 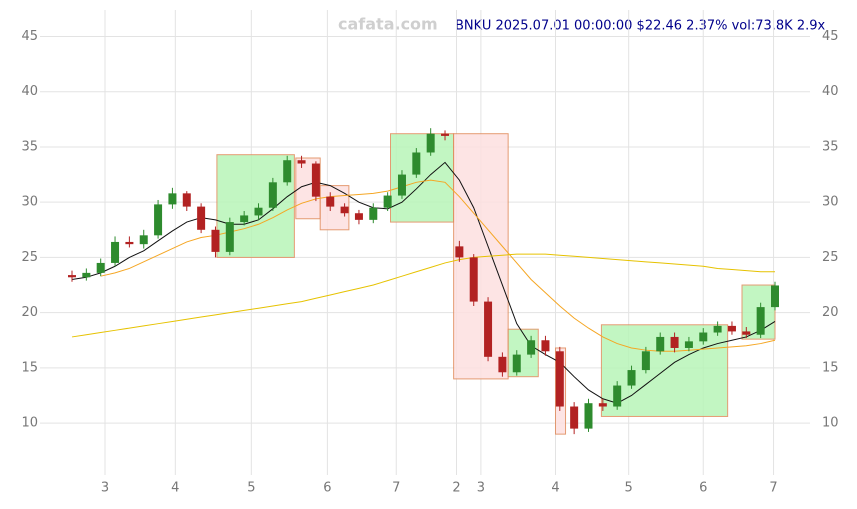 What do you see at coordinates (830, 257) in the screenshot?
I see `y-tick-label-right: 25` at bounding box center [830, 257].